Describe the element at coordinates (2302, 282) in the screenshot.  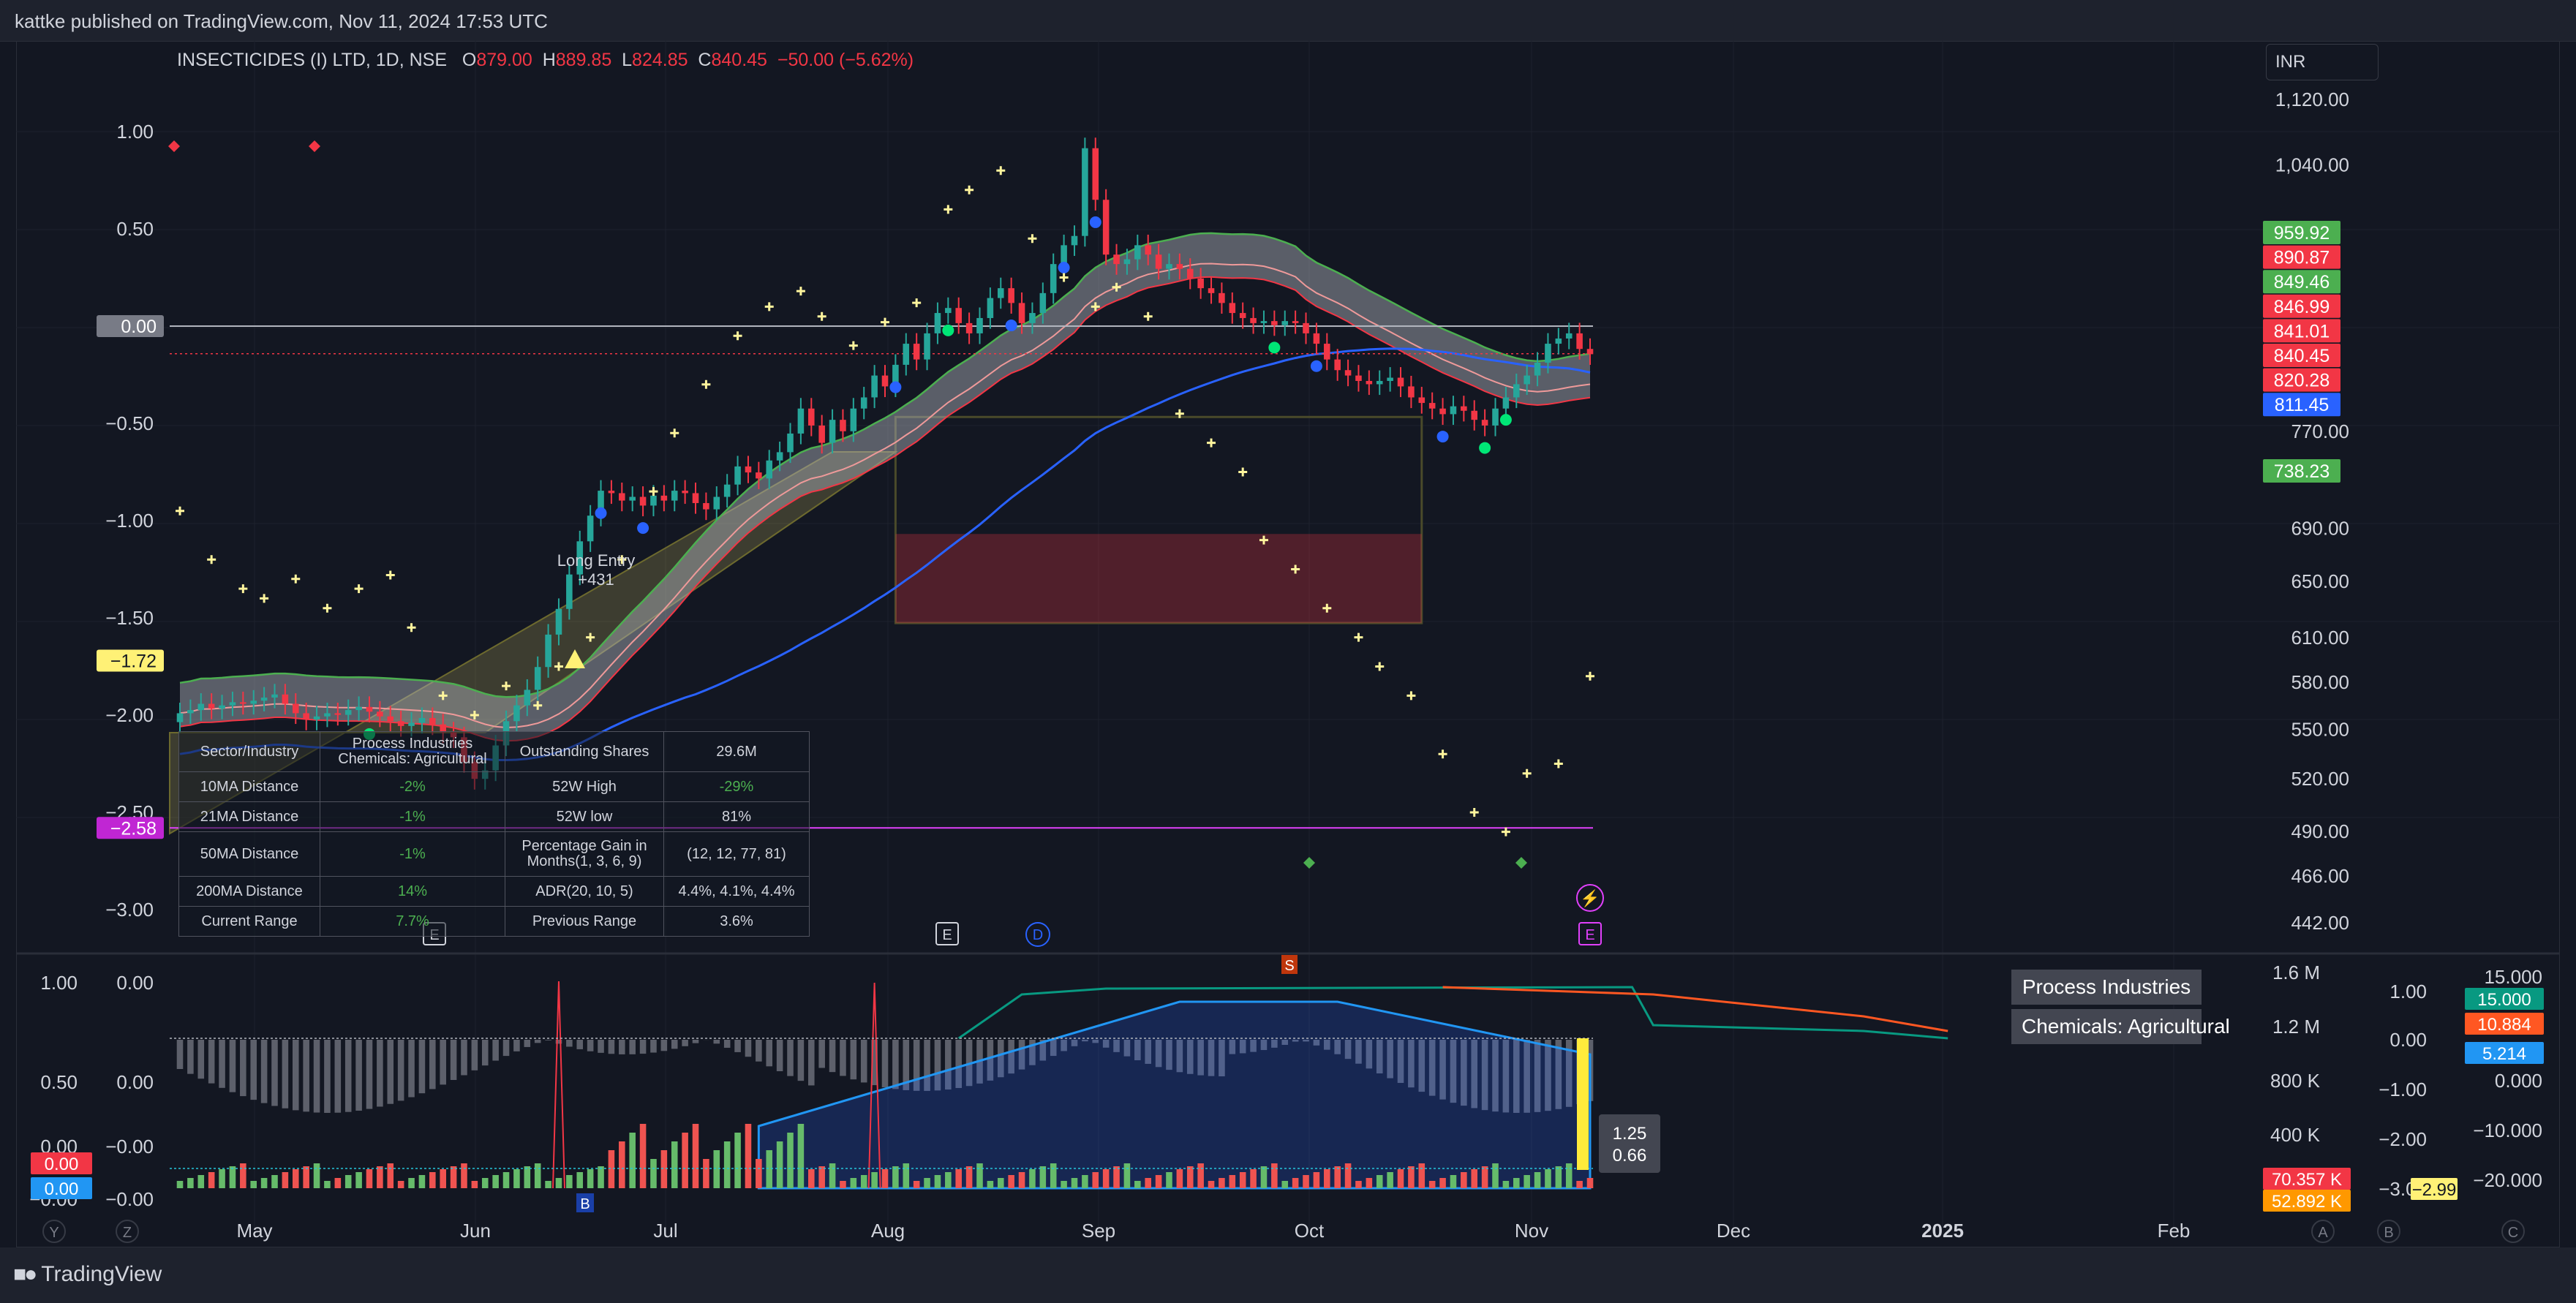
I see `price-tag-text: 849.46` at that location.